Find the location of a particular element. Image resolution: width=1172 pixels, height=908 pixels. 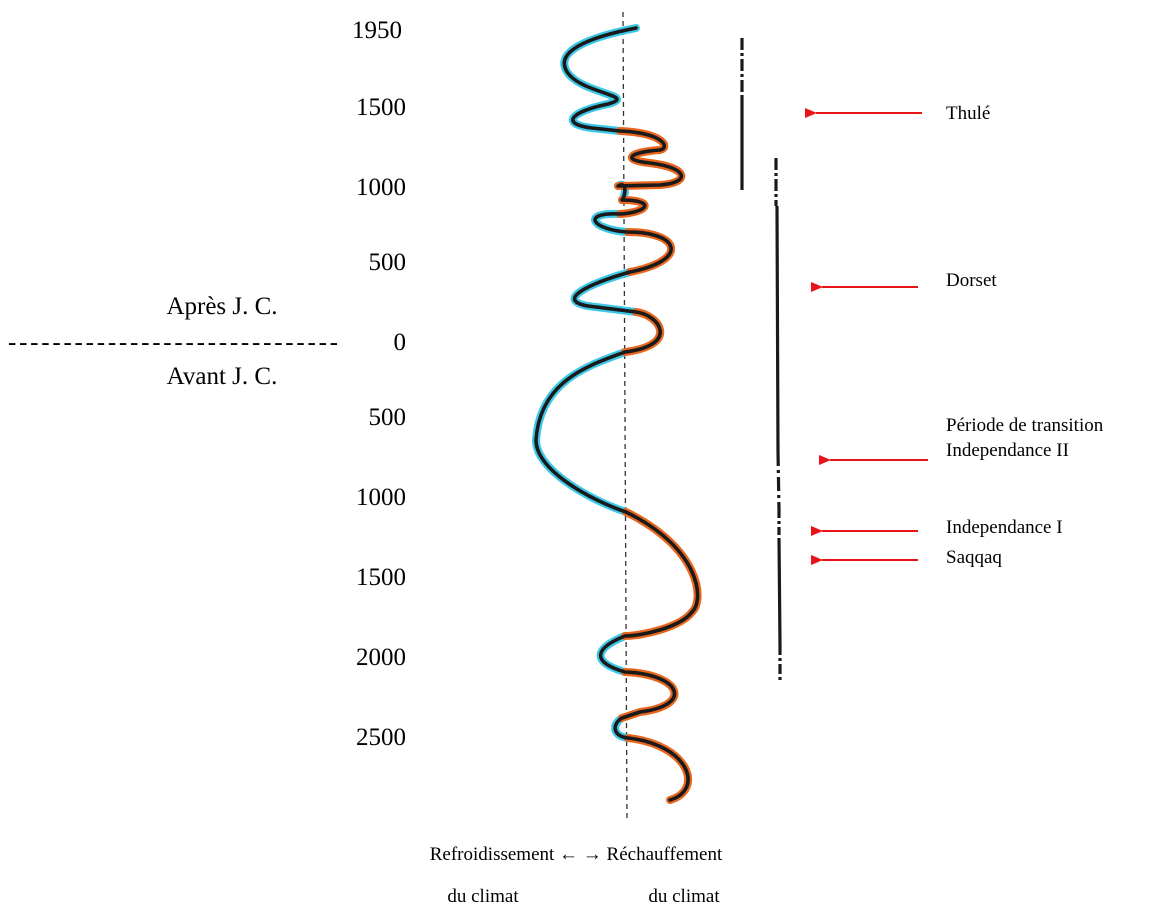

era-before-label: Avant J. C. is located at coordinates (222, 376).